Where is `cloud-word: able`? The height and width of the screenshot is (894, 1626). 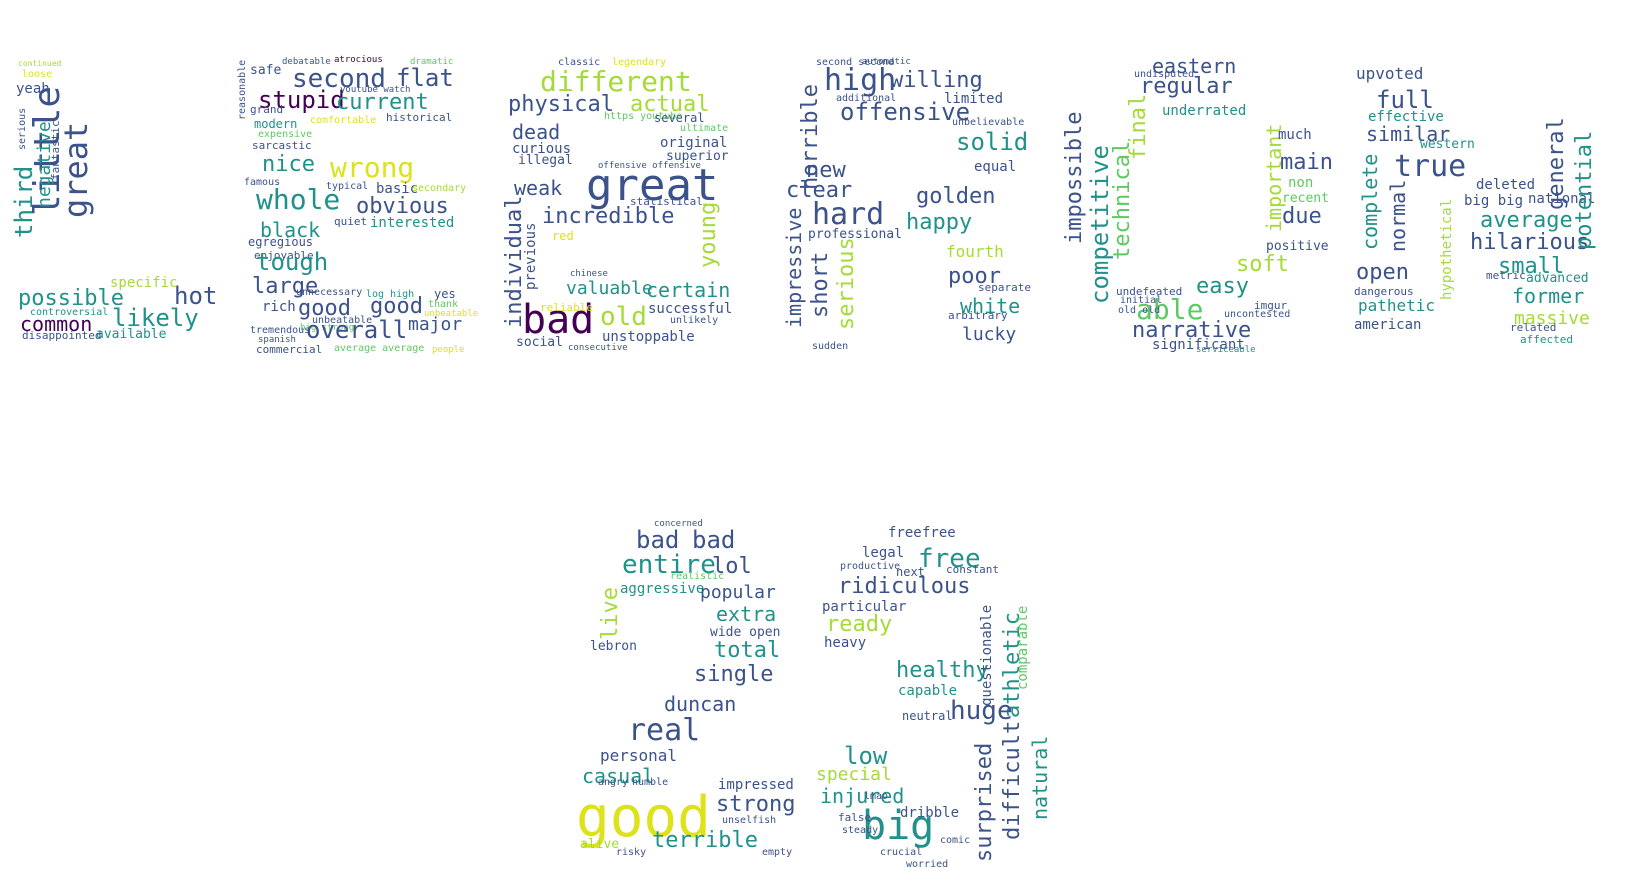
cloud-word: able is located at coordinates (1170, 309).